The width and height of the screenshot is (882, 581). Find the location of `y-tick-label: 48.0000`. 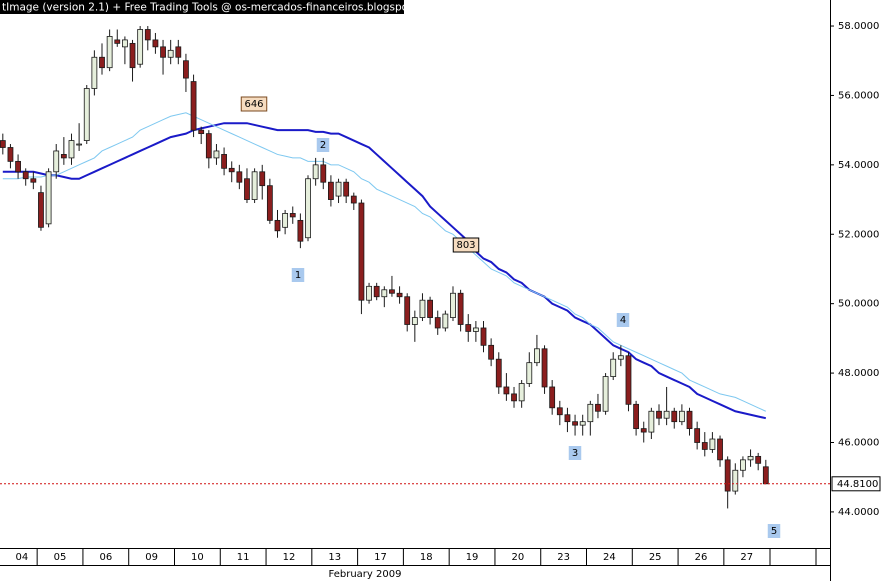

y-tick-label: 48.0000 is located at coordinates (858, 373).